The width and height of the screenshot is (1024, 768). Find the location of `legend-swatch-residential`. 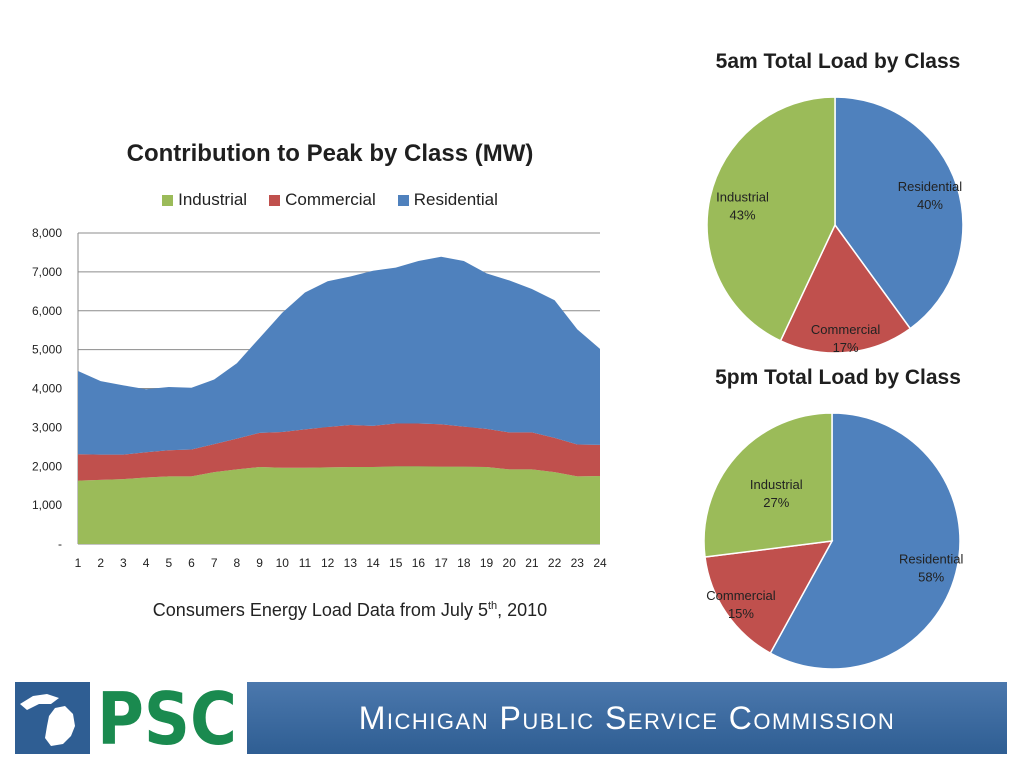

legend-swatch-residential is located at coordinates (403, 200).